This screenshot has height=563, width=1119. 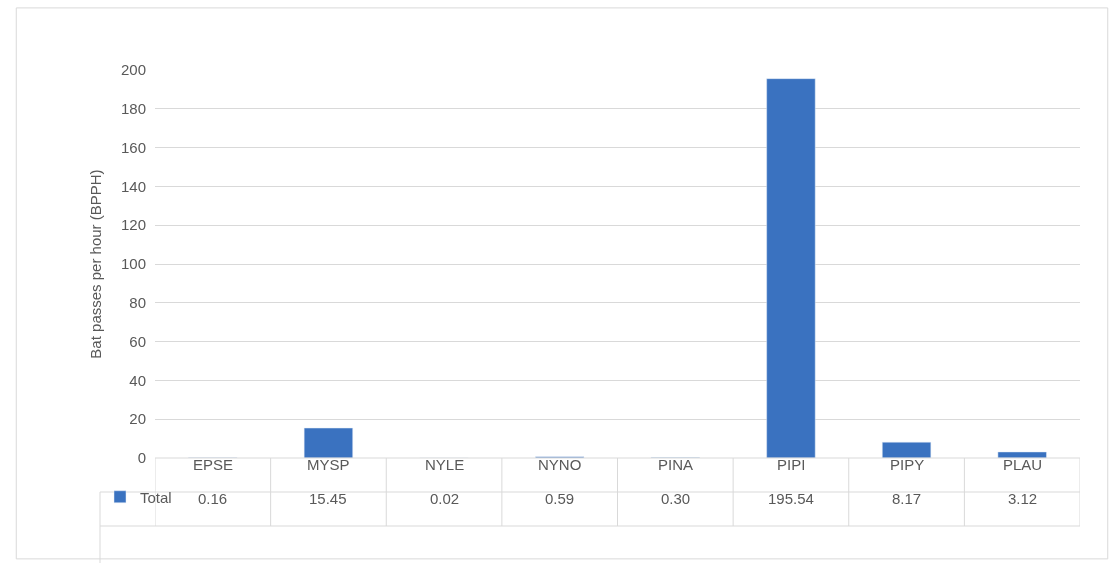 I want to click on data-label: 3.12, so click(x=1023, y=498).